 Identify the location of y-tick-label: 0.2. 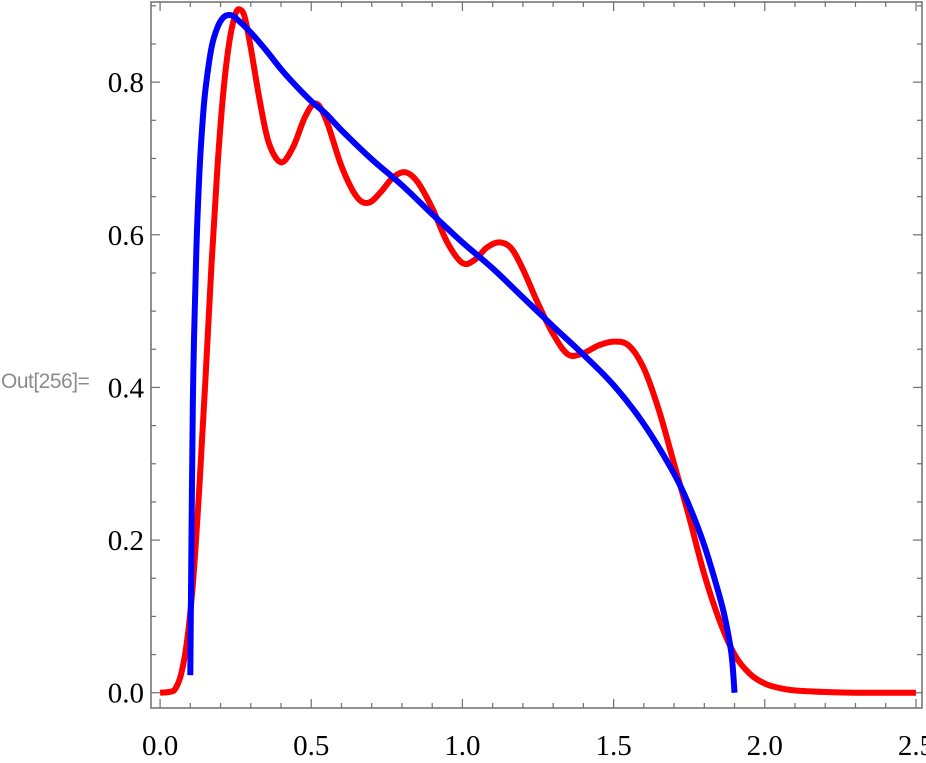
(126, 541).